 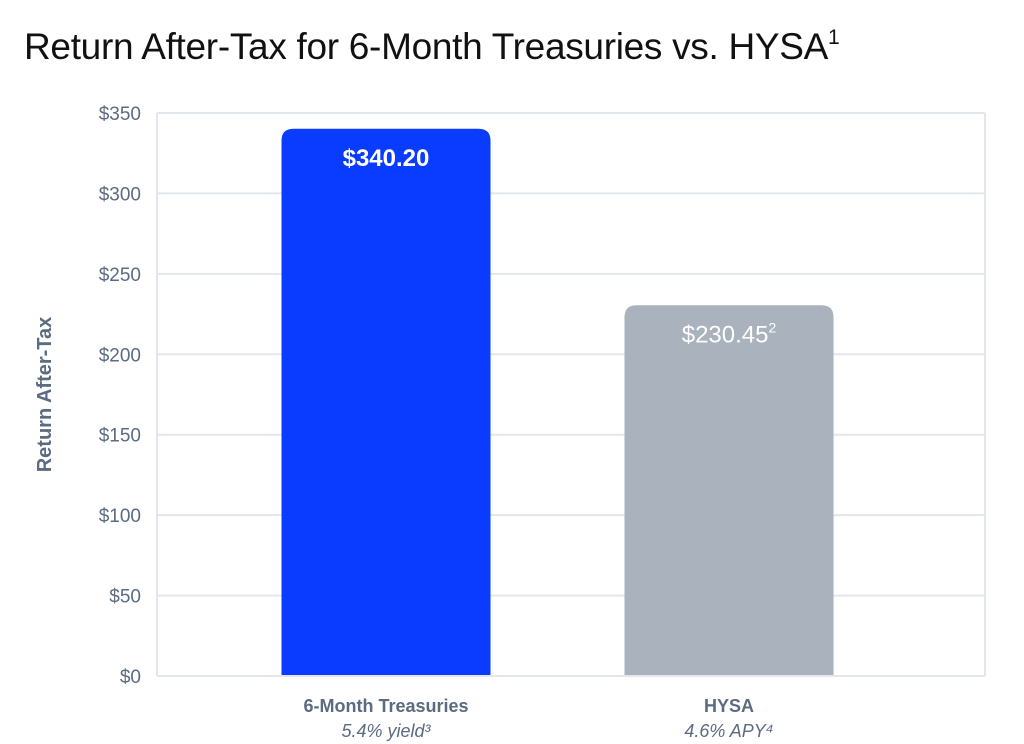 What do you see at coordinates (834, 37) in the screenshot?
I see `chart-title-footnote: 1` at bounding box center [834, 37].